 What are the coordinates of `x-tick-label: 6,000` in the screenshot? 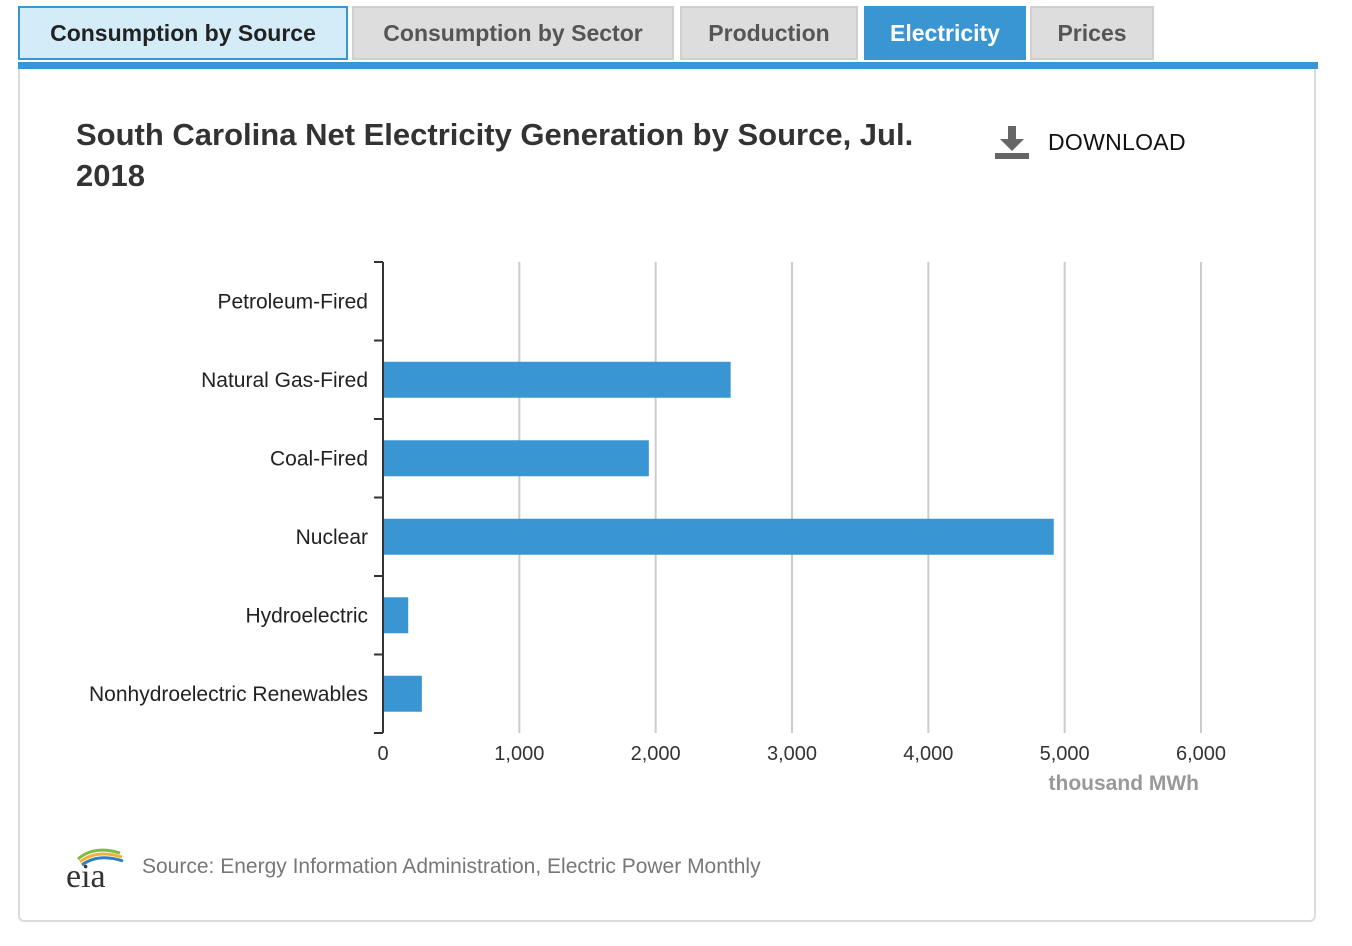 It's located at (1201, 754).